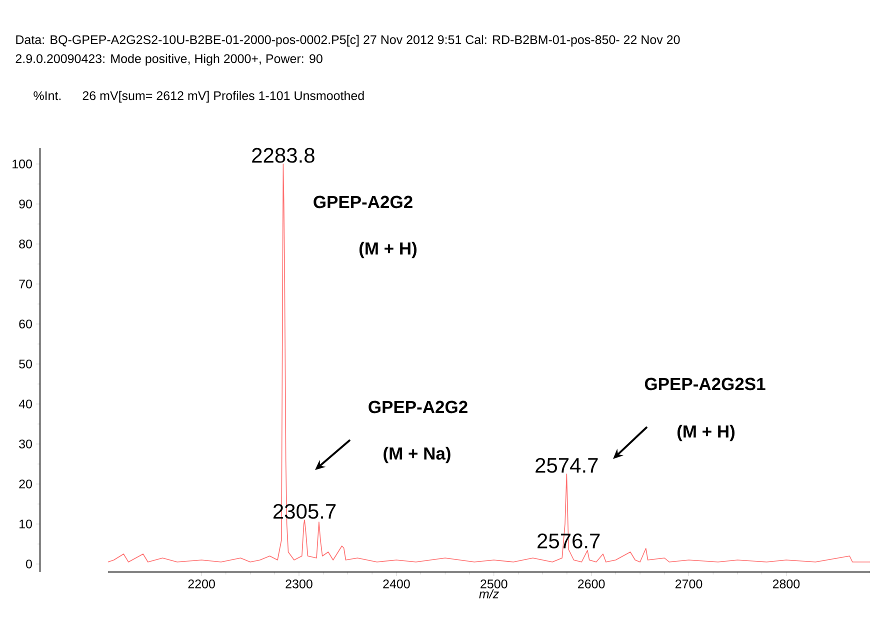 The width and height of the screenshot is (882, 625). Describe the element at coordinates (25, 204) in the screenshot. I see `y-tick-label: 90` at that location.